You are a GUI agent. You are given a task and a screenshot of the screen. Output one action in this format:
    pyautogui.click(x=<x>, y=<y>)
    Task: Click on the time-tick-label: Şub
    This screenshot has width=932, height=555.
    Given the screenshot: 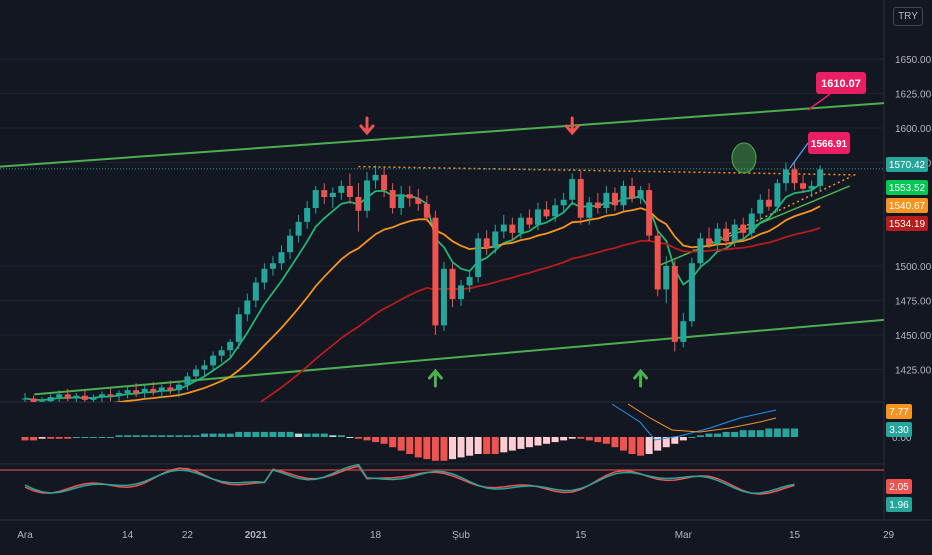 What is the action you would take?
    pyautogui.click(x=461, y=535)
    